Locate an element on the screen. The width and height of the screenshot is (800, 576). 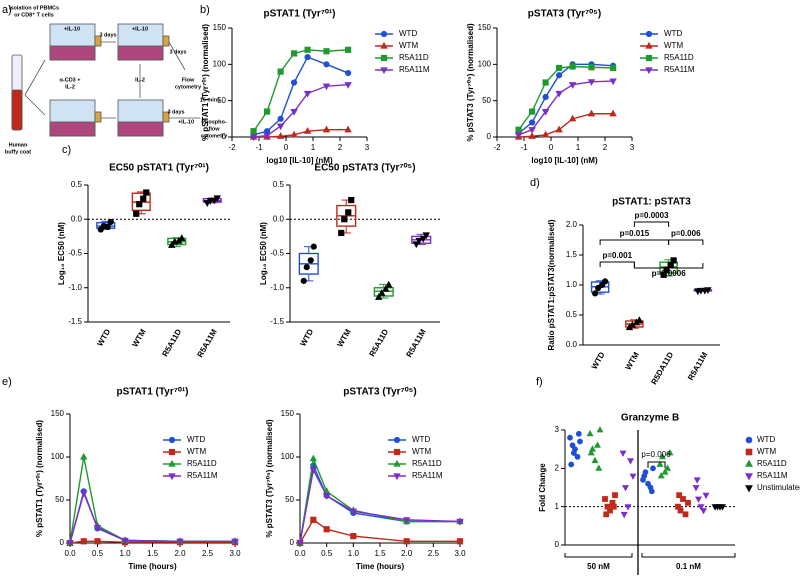
x-tick-label: 1.5 is located at coordinates (380, 553).